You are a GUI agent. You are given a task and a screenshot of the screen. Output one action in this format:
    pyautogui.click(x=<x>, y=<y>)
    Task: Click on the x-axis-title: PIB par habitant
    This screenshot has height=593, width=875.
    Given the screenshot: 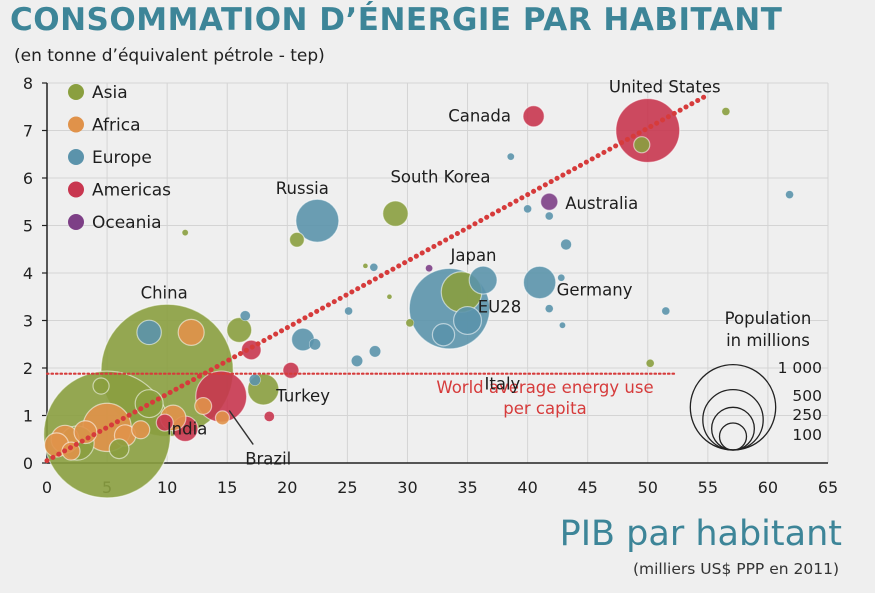 What is the action you would take?
    pyautogui.click(x=700, y=534)
    